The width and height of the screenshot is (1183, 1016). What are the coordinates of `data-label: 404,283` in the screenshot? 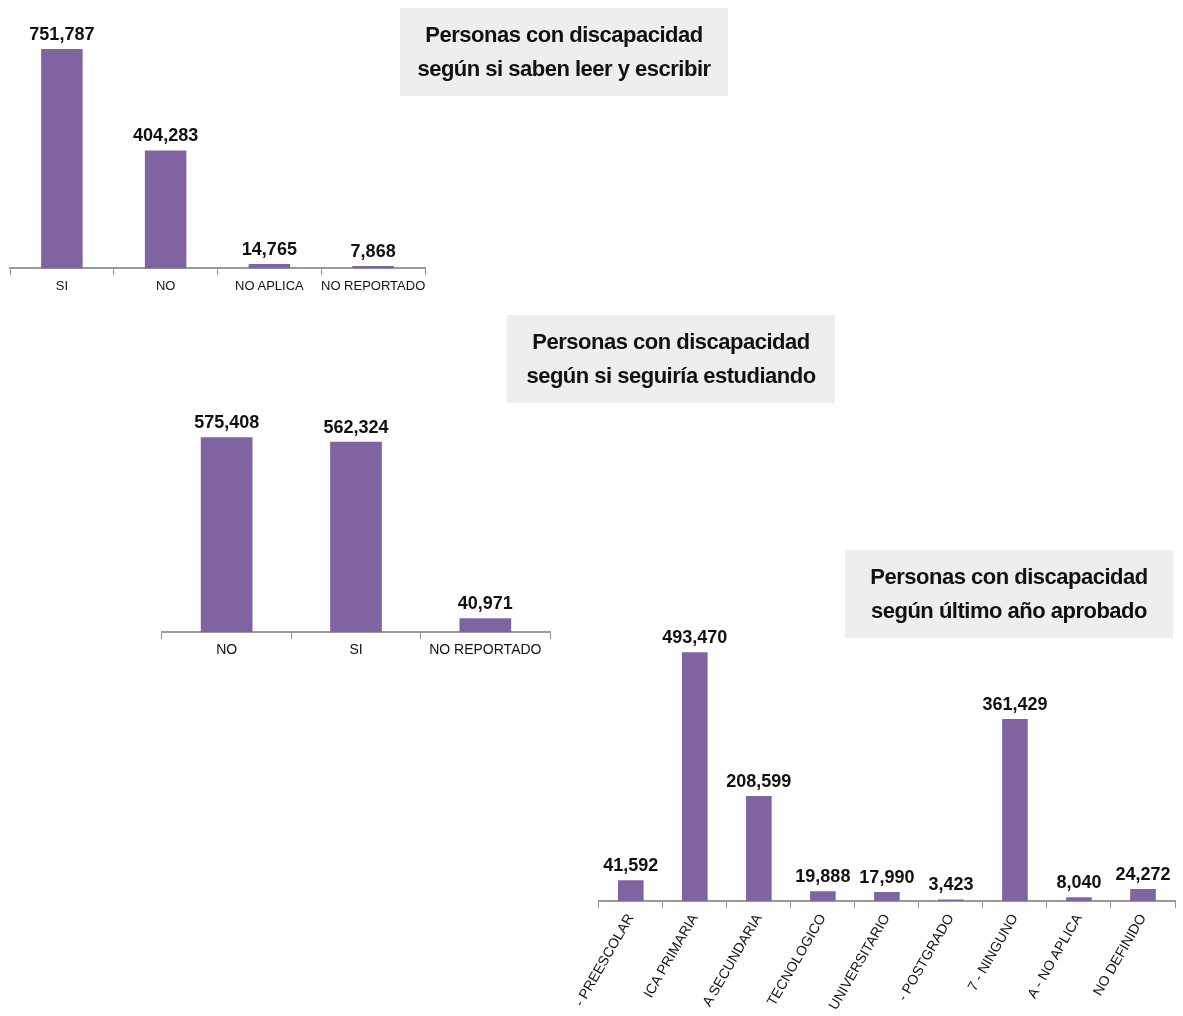 It's located at (166, 135).